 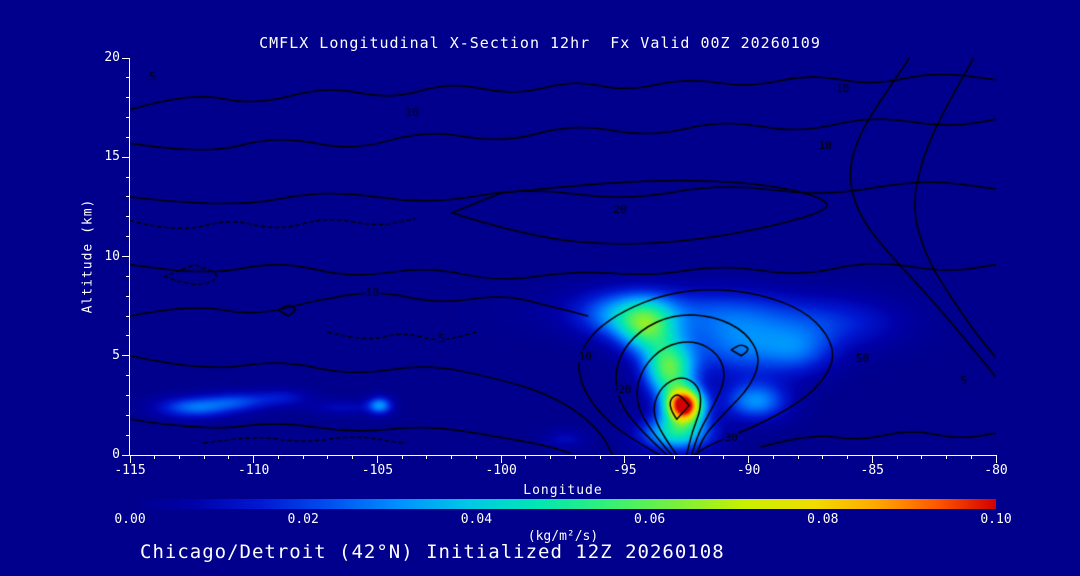 I want to click on x-tick-label: -100, so click(x=501, y=470).